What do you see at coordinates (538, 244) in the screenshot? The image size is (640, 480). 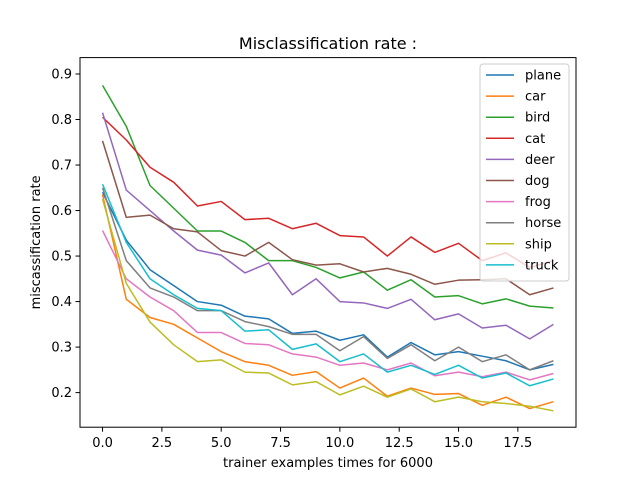 I see `legend-label-ship: ship` at bounding box center [538, 244].